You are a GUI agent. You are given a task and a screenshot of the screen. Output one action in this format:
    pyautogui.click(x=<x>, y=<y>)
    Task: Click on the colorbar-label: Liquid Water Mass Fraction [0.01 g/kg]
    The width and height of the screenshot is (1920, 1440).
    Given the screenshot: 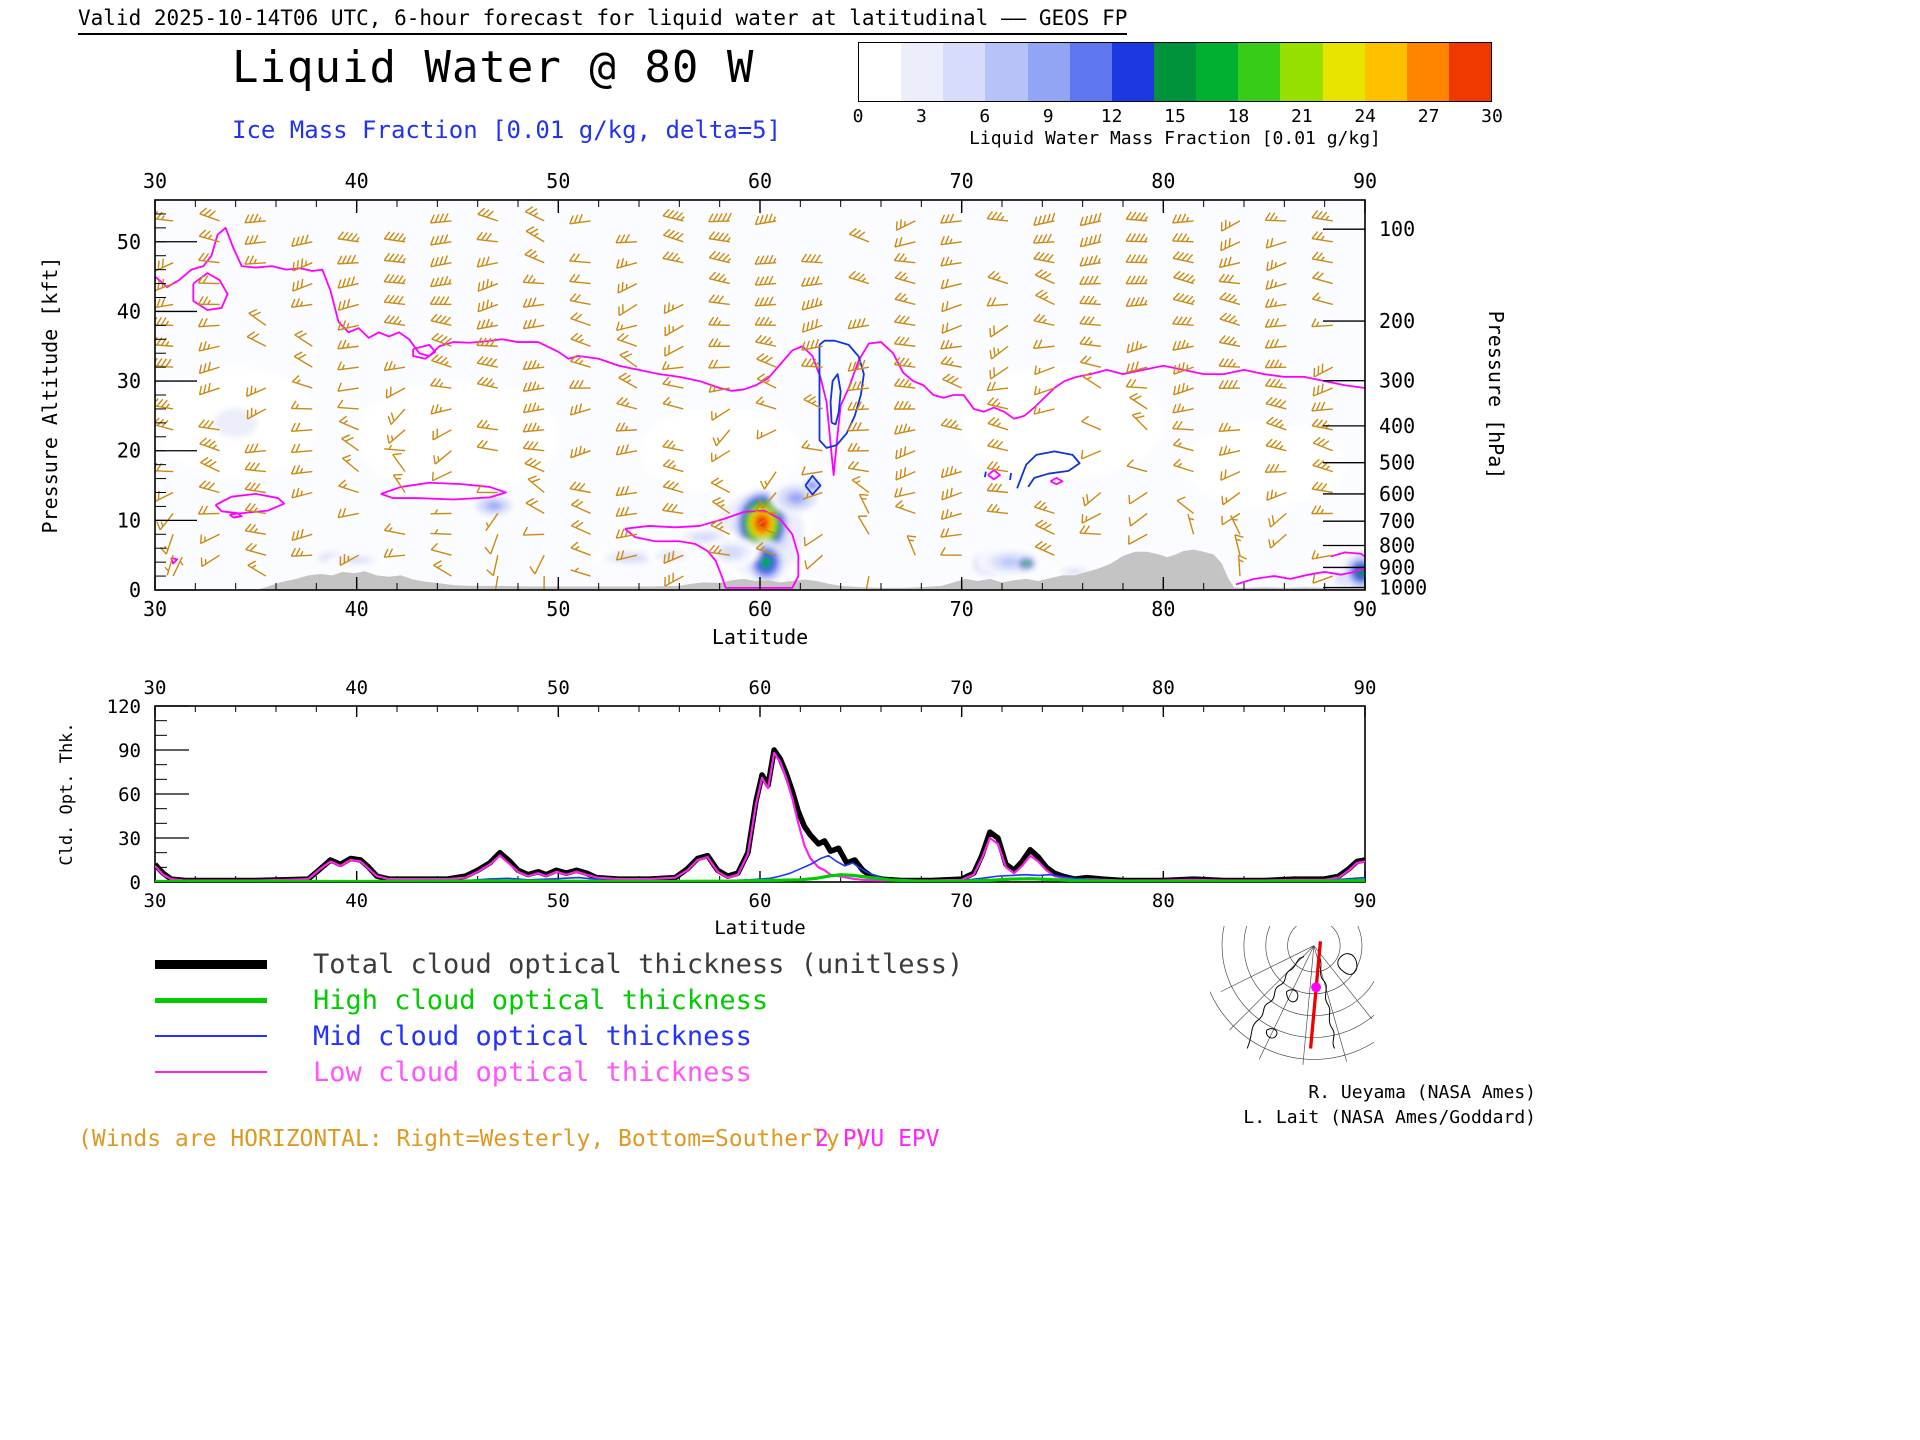 What is the action you would take?
    pyautogui.click(x=1175, y=138)
    